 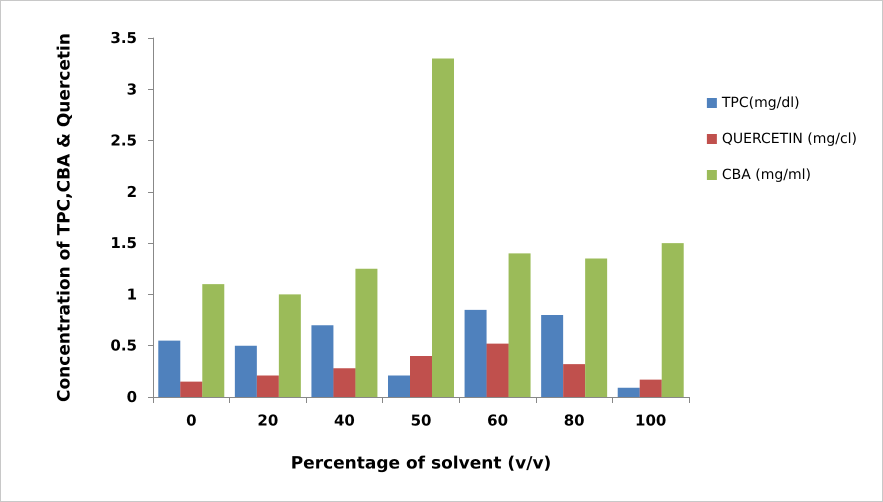 I want to click on y-tick-label: 0.5, so click(x=123, y=345).